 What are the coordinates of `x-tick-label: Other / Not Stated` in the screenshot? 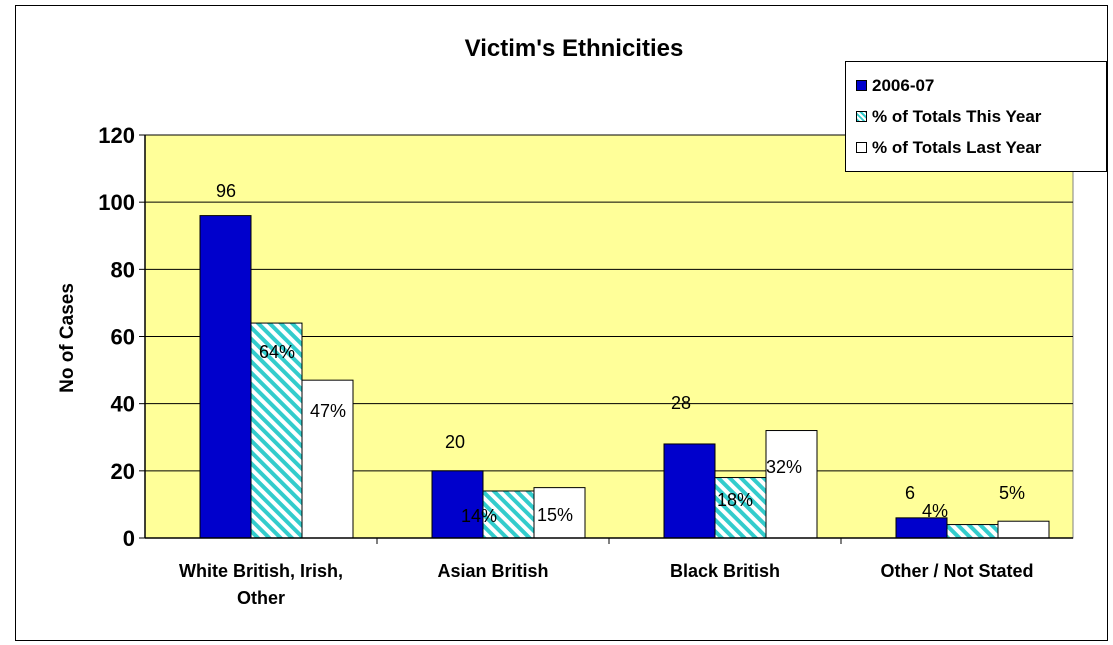 It's located at (956, 571).